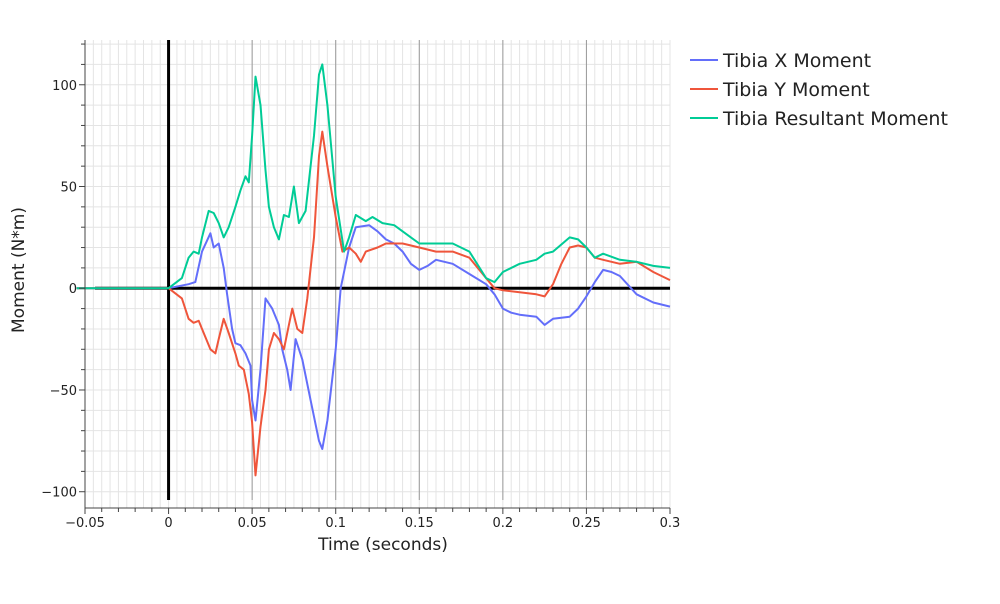  Describe the element at coordinates (382, 545) in the screenshot. I see `x-axis-title: Time (seconds)` at that location.